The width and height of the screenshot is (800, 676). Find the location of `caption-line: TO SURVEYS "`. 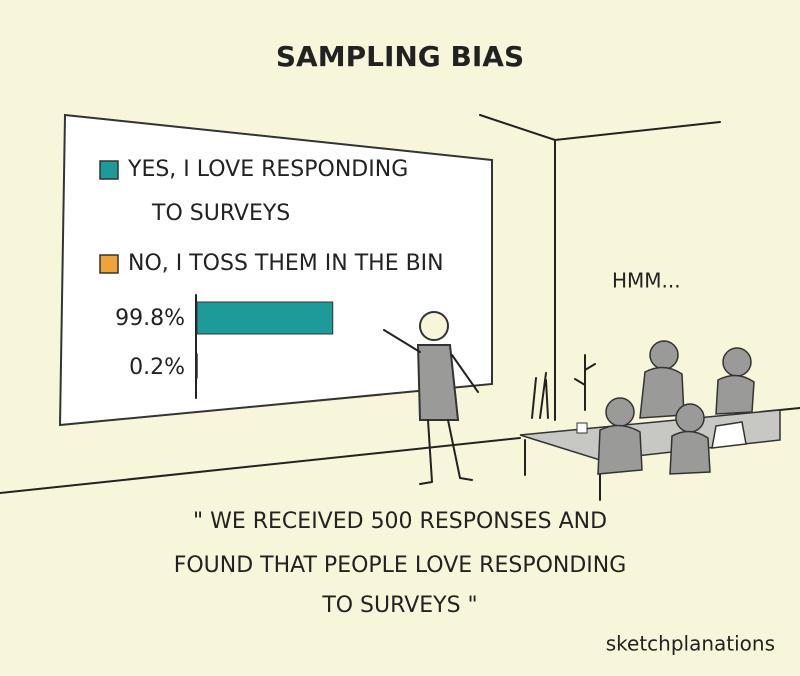

caption-line: TO SURVEYS " is located at coordinates (399, 605).